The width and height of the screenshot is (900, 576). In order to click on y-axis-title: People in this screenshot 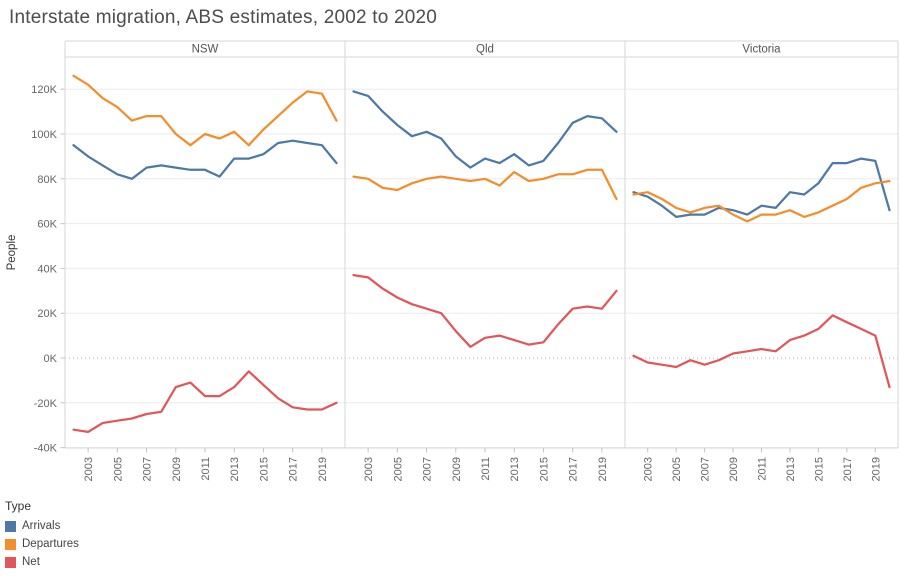, I will do `click(12, 253)`.